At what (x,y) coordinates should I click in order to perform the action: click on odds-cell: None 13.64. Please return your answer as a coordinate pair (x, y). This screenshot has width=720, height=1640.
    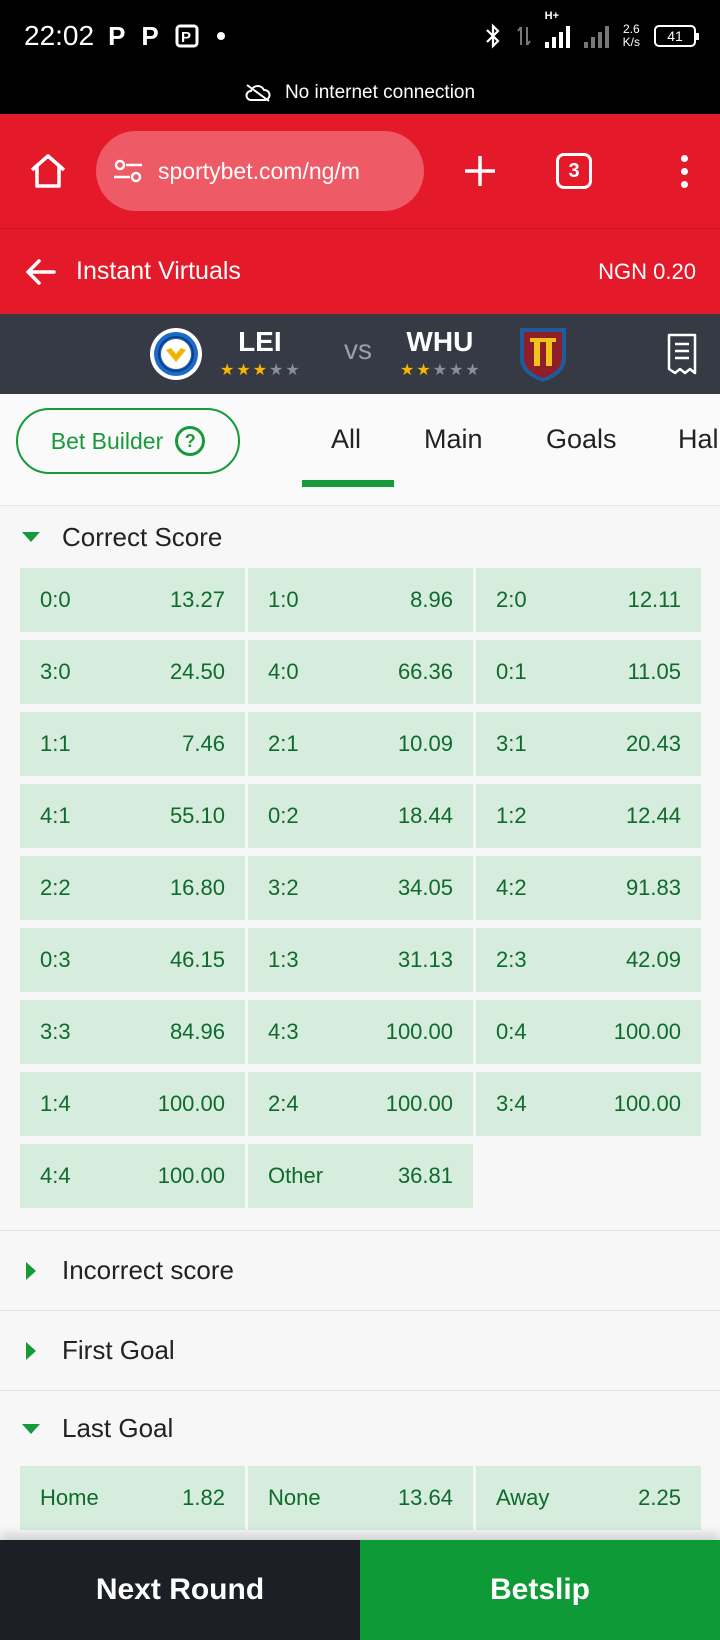
    Looking at the image, I should click on (360, 1498).